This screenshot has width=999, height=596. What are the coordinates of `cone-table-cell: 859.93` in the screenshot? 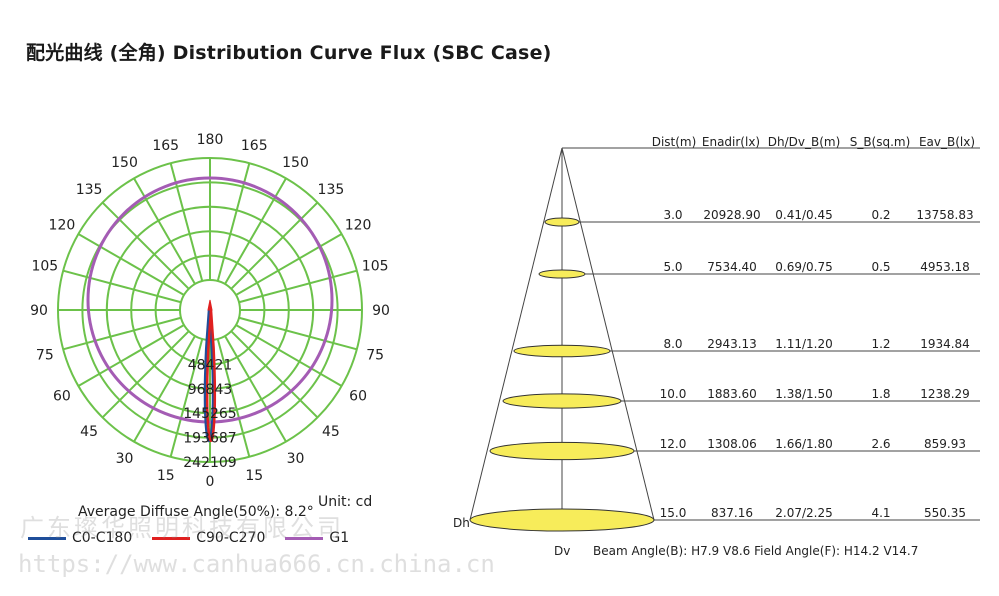 It's located at (945, 444).